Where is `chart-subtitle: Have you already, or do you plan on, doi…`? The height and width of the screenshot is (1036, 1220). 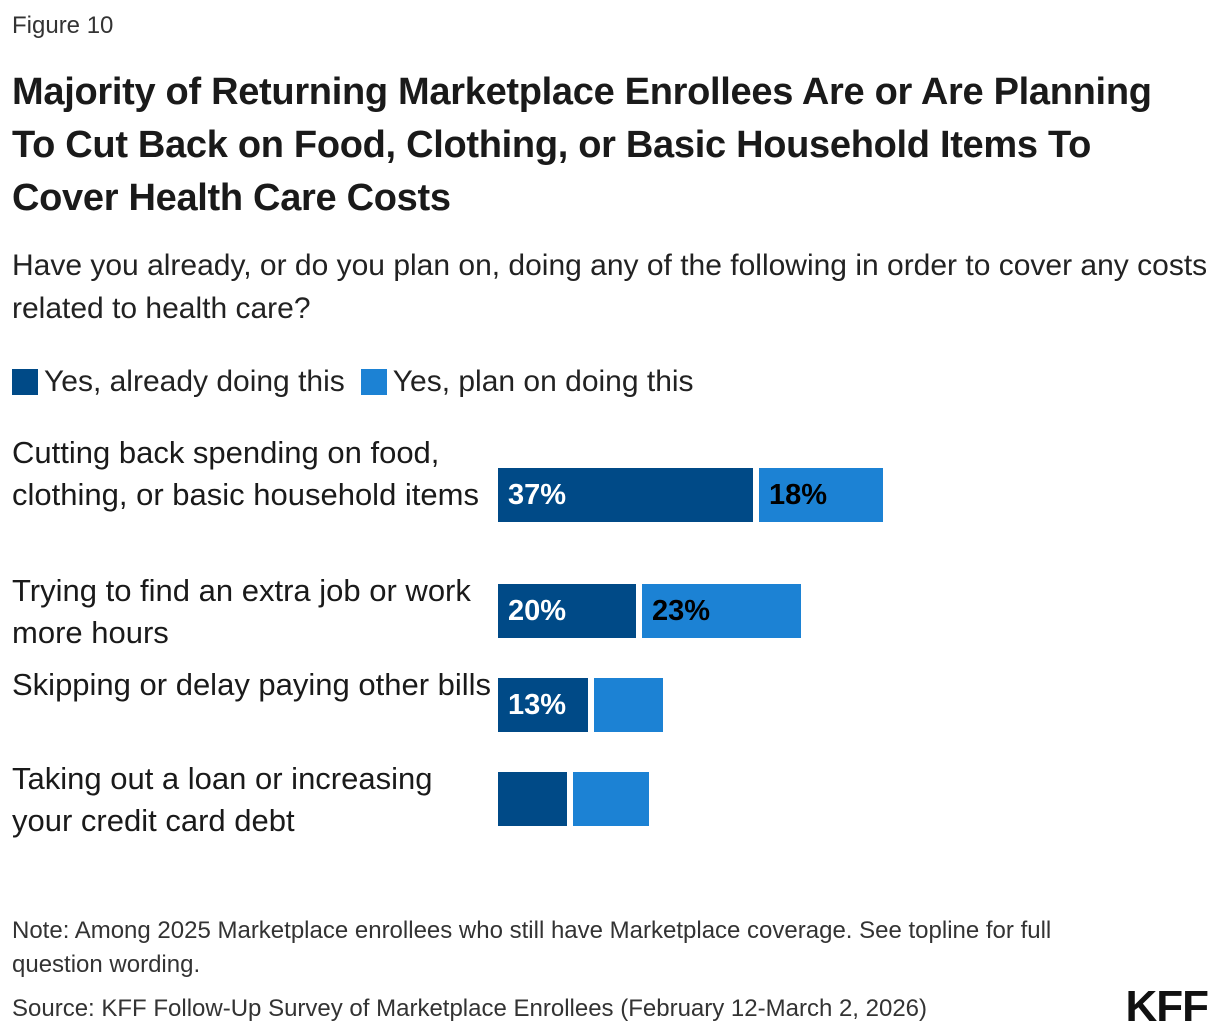 chart-subtitle: Have you already, or do you plan on, doi… is located at coordinates (610, 287).